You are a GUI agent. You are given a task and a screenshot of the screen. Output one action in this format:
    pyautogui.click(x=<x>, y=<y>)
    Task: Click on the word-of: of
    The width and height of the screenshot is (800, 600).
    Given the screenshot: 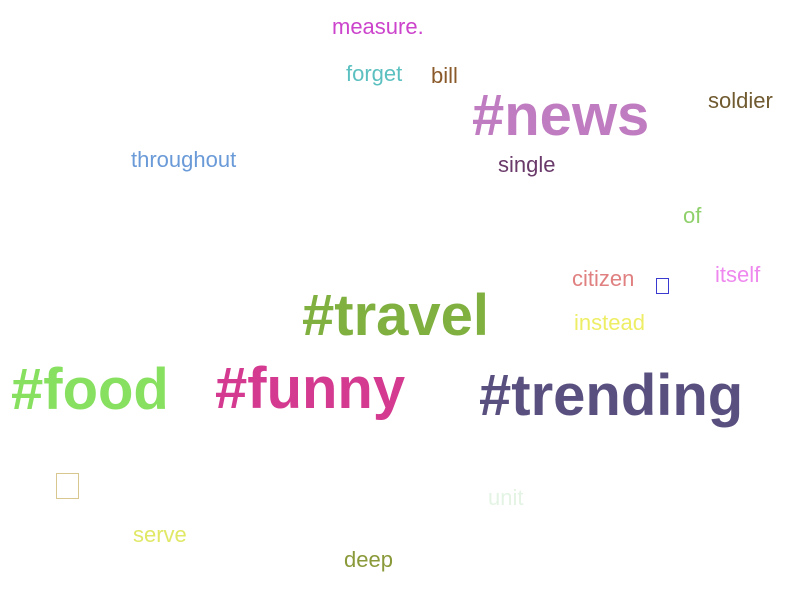 What is the action you would take?
    pyautogui.click(x=692, y=215)
    